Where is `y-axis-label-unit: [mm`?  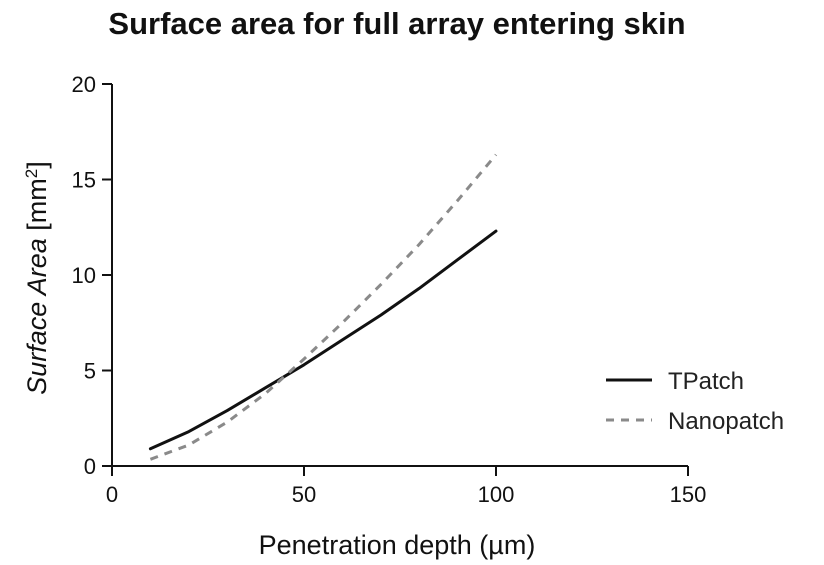 y-axis-label-unit: [mm is located at coordinates (37, 208).